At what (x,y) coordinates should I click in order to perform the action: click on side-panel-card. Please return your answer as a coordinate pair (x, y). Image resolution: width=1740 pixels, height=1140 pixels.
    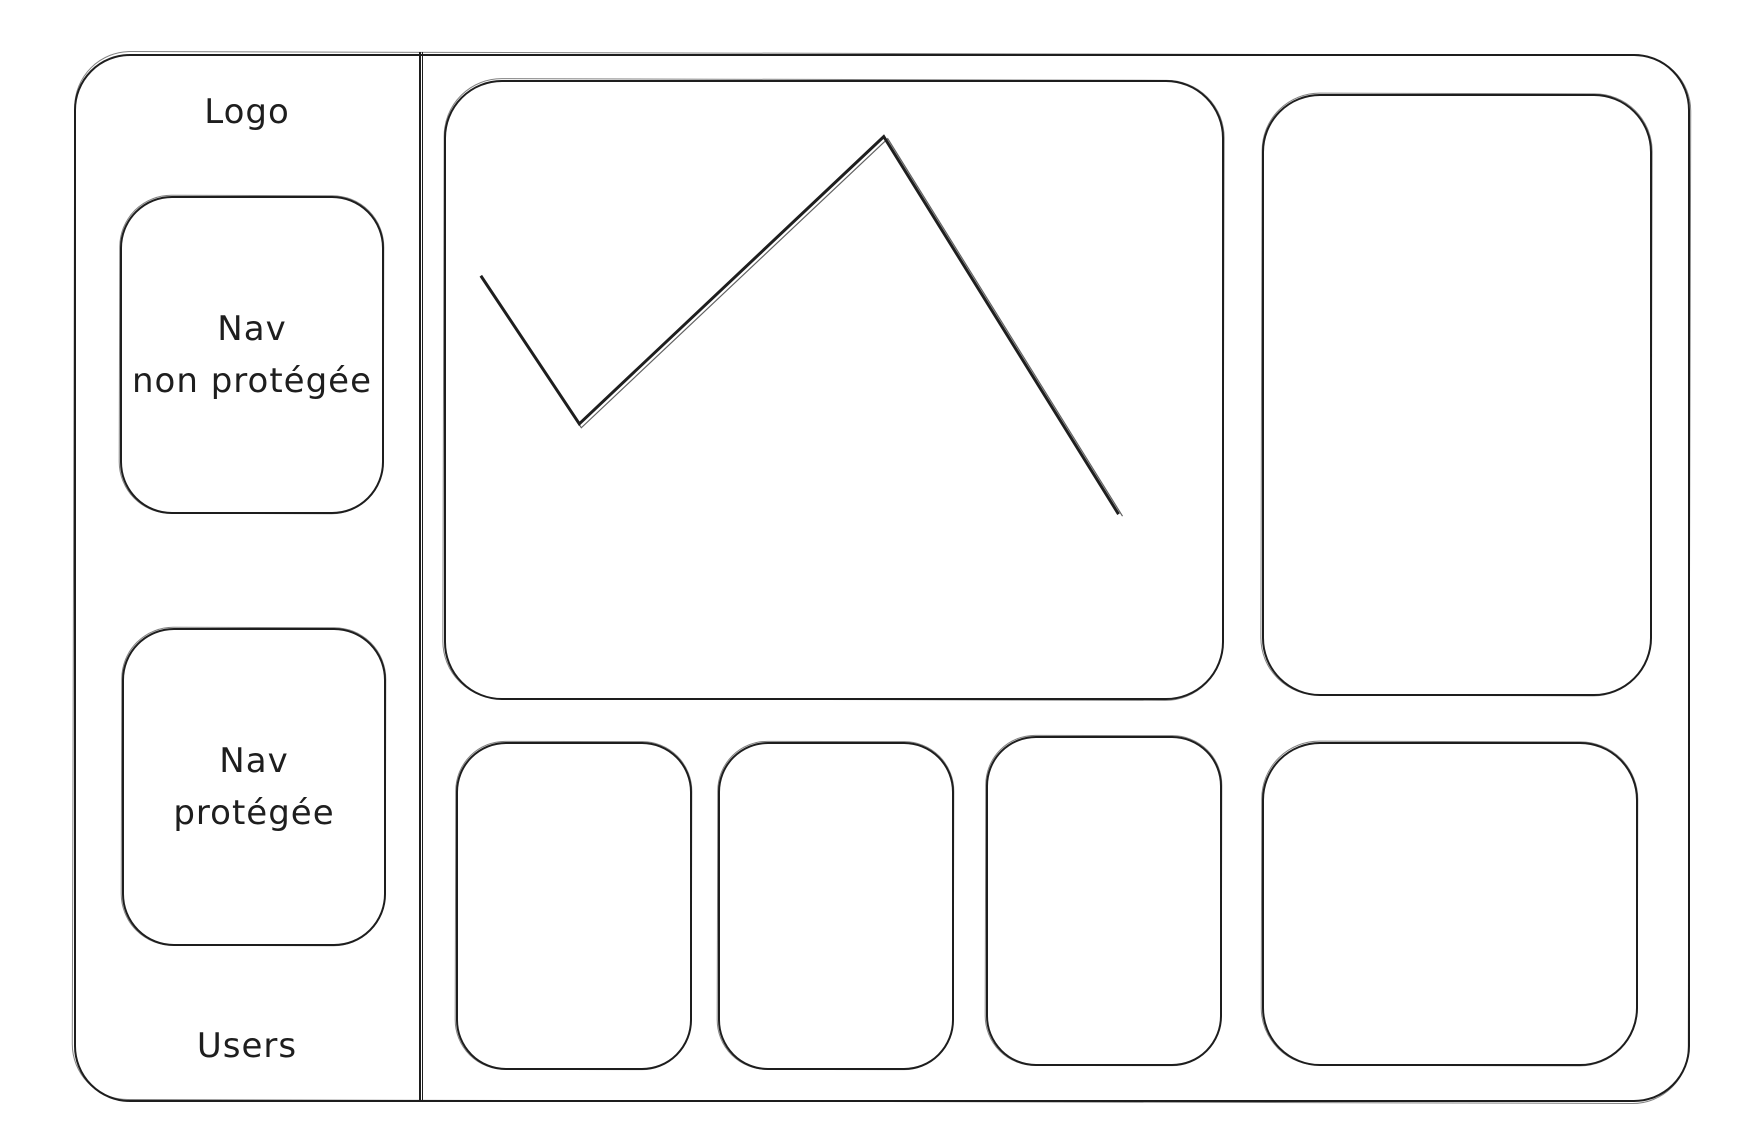
    Looking at the image, I should click on (1457, 395).